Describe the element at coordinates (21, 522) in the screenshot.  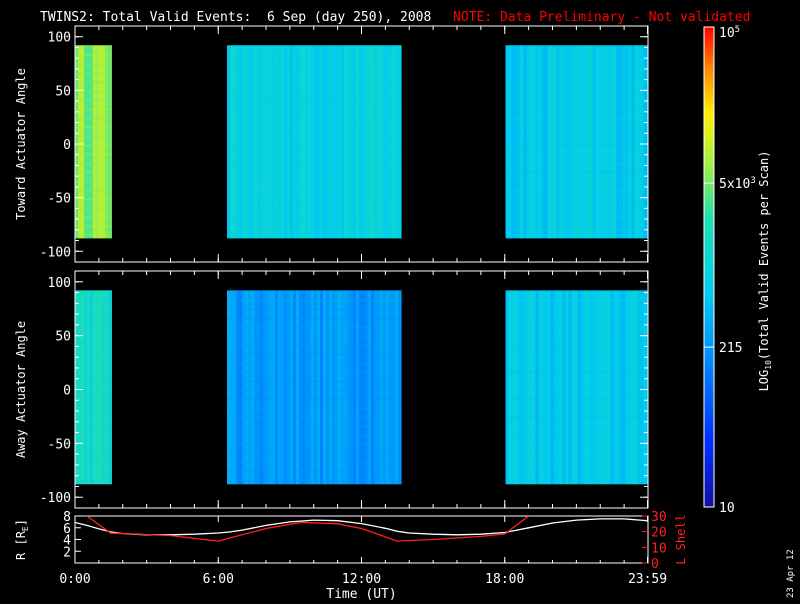
I see `label-part: ]` at that location.